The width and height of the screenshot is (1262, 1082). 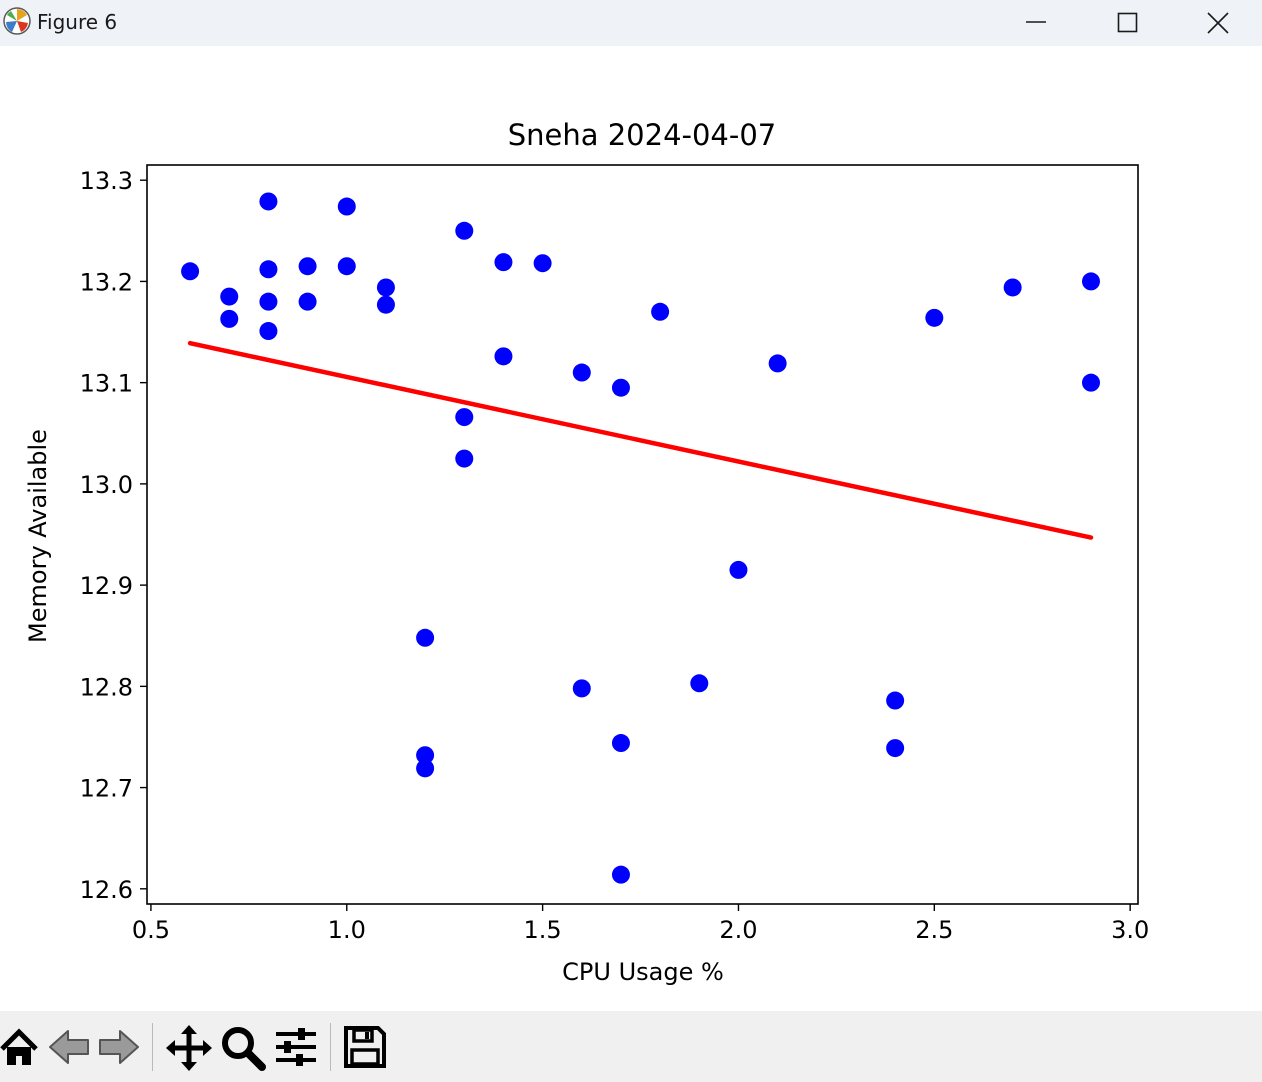 What do you see at coordinates (106, 687) in the screenshot?
I see `y-tick-label: 12.8` at bounding box center [106, 687].